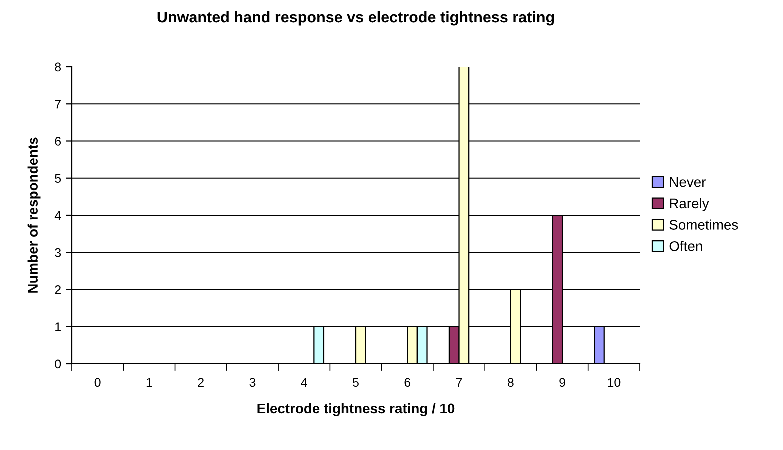 This screenshot has width=783, height=450. What do you see at coordinates (688, 183) in the screenshot?
I see `legend-label: Never` at bounding box center [688, 183].